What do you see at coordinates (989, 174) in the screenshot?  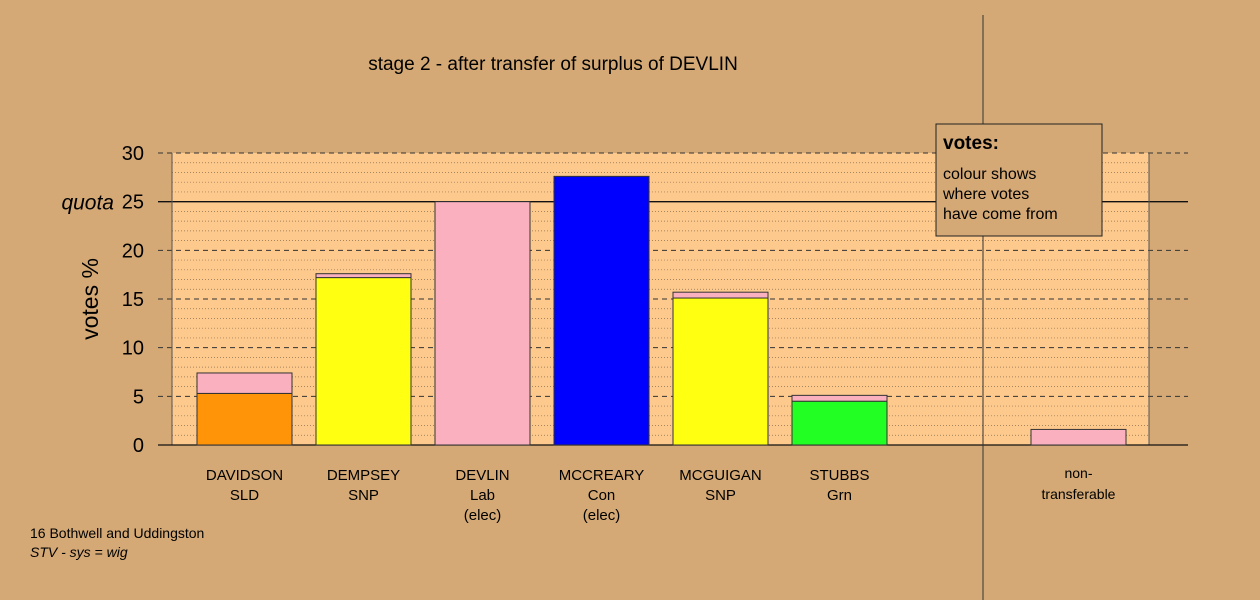 I see `legend-line-1: colour shows` at bounding box center [989, 174].